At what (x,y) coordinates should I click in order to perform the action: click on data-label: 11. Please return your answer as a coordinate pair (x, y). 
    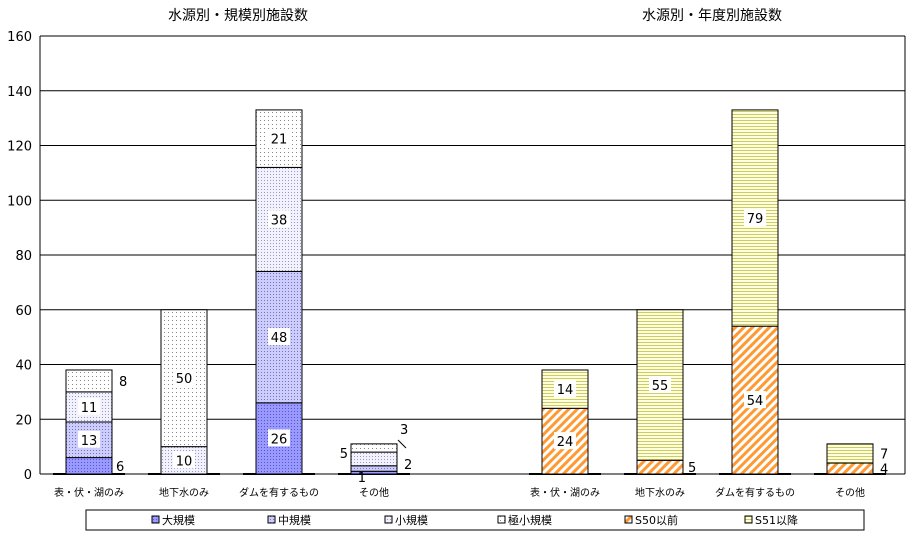
    Looking at the image, I should click on (89, 408).